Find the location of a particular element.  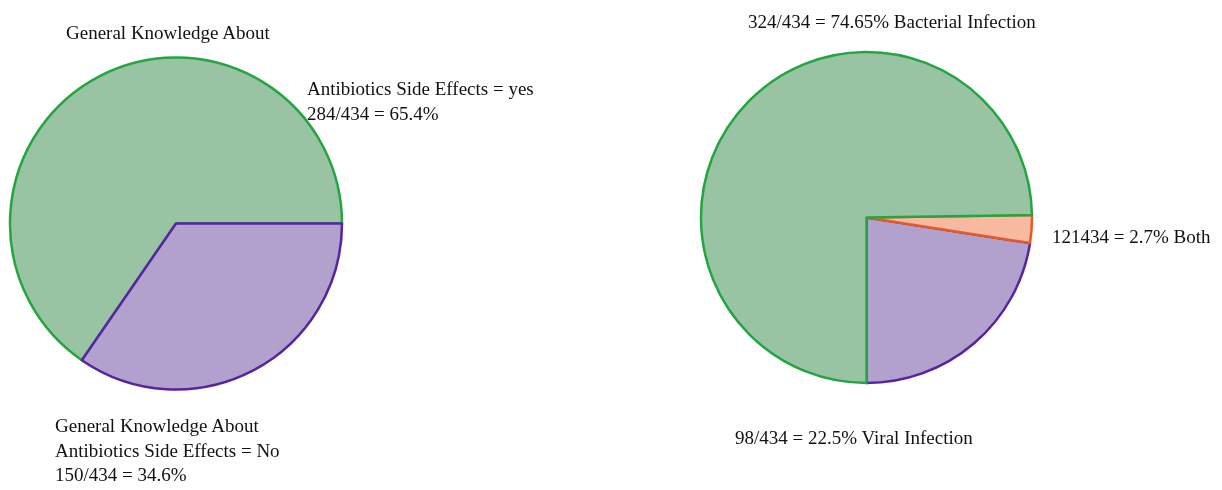

slice-label: 324/434 = 74.65% Bacterial Infection is located at coordinates (892, 21).